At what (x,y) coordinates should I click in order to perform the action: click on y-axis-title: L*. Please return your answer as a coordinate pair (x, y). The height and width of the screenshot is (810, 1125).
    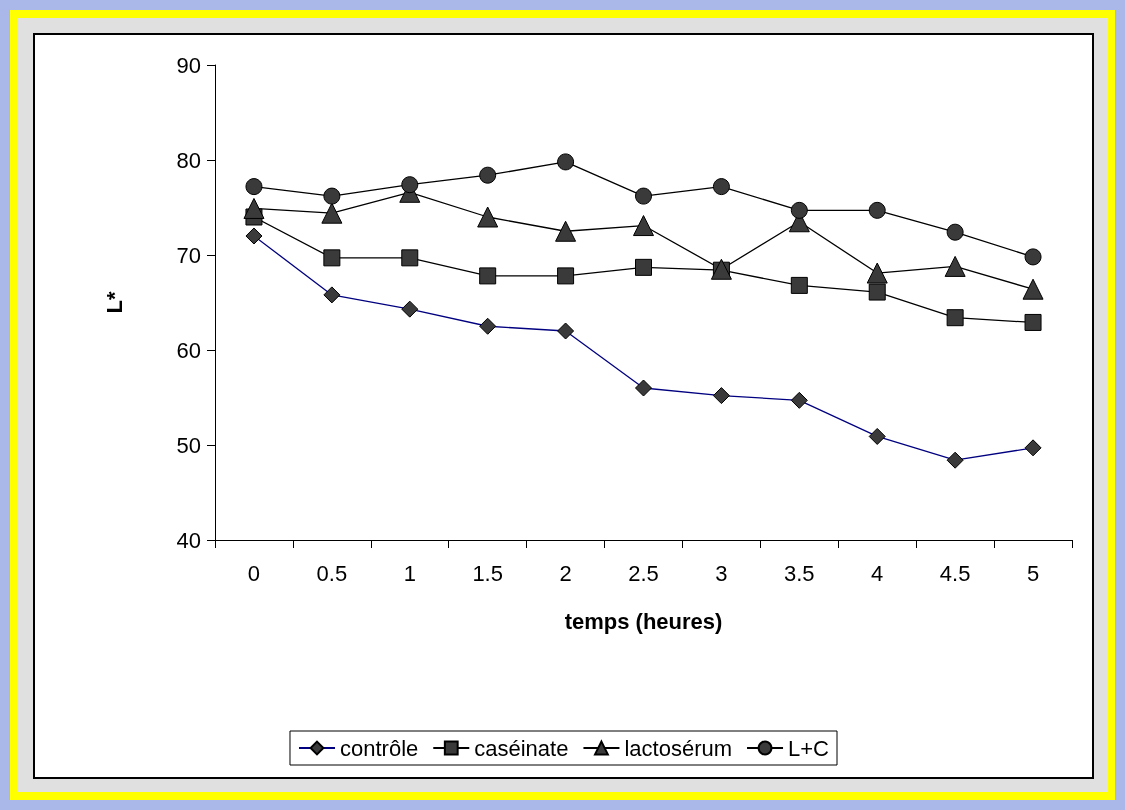
    Looking at the image, I should click on (114, 302).